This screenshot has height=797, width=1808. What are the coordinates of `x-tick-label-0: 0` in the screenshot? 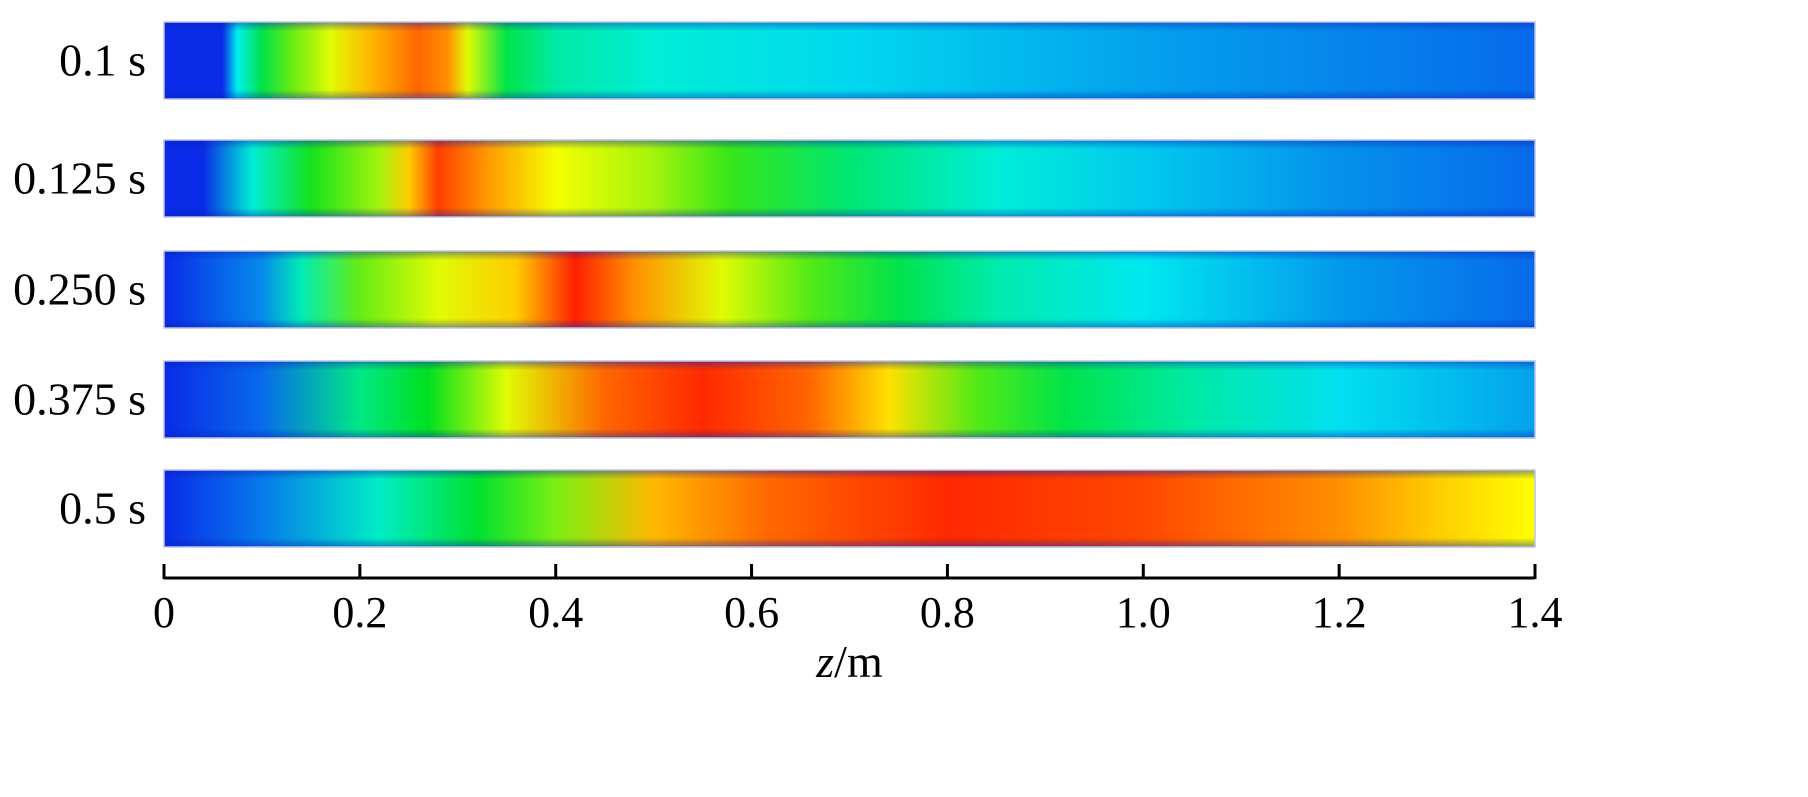 It's located at (164, 612).